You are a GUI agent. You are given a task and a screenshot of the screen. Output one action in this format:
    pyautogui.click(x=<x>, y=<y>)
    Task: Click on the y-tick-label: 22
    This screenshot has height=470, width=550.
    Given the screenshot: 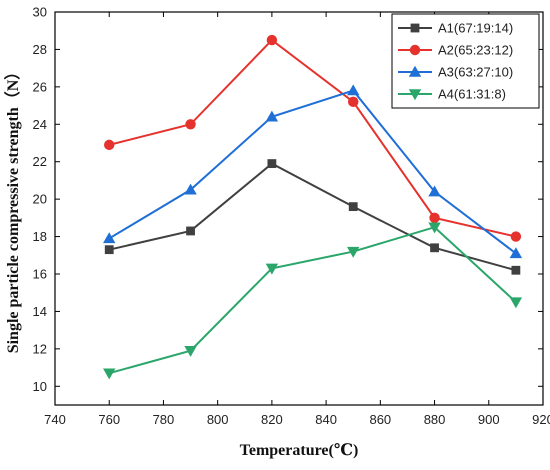 What is the action you would take?
    pyautogui.click(x=40, y=161)
    